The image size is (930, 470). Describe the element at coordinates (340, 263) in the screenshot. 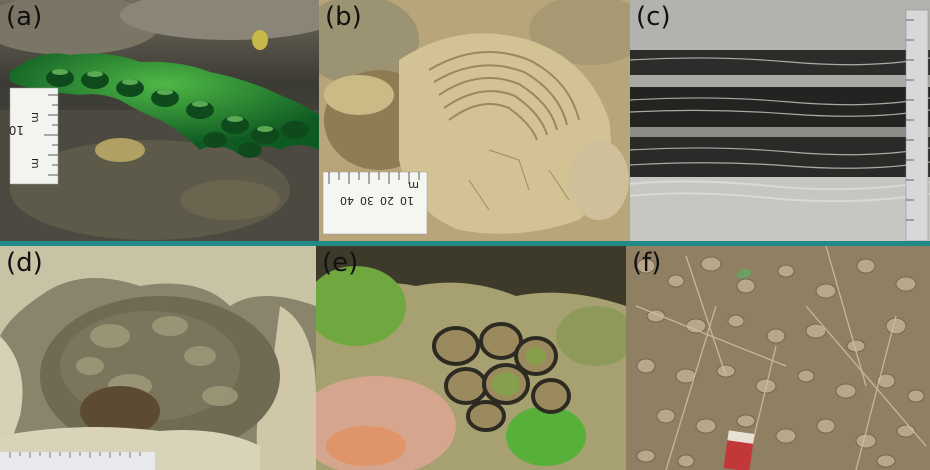

I see `panel-label-e: (e)` at that location.